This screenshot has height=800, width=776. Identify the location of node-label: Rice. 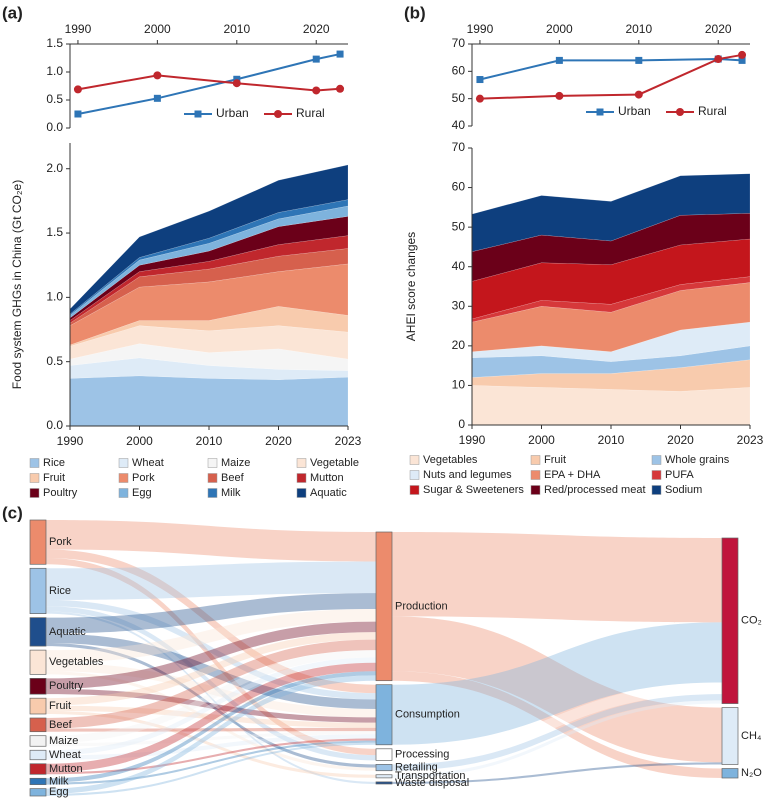
(60, 591).